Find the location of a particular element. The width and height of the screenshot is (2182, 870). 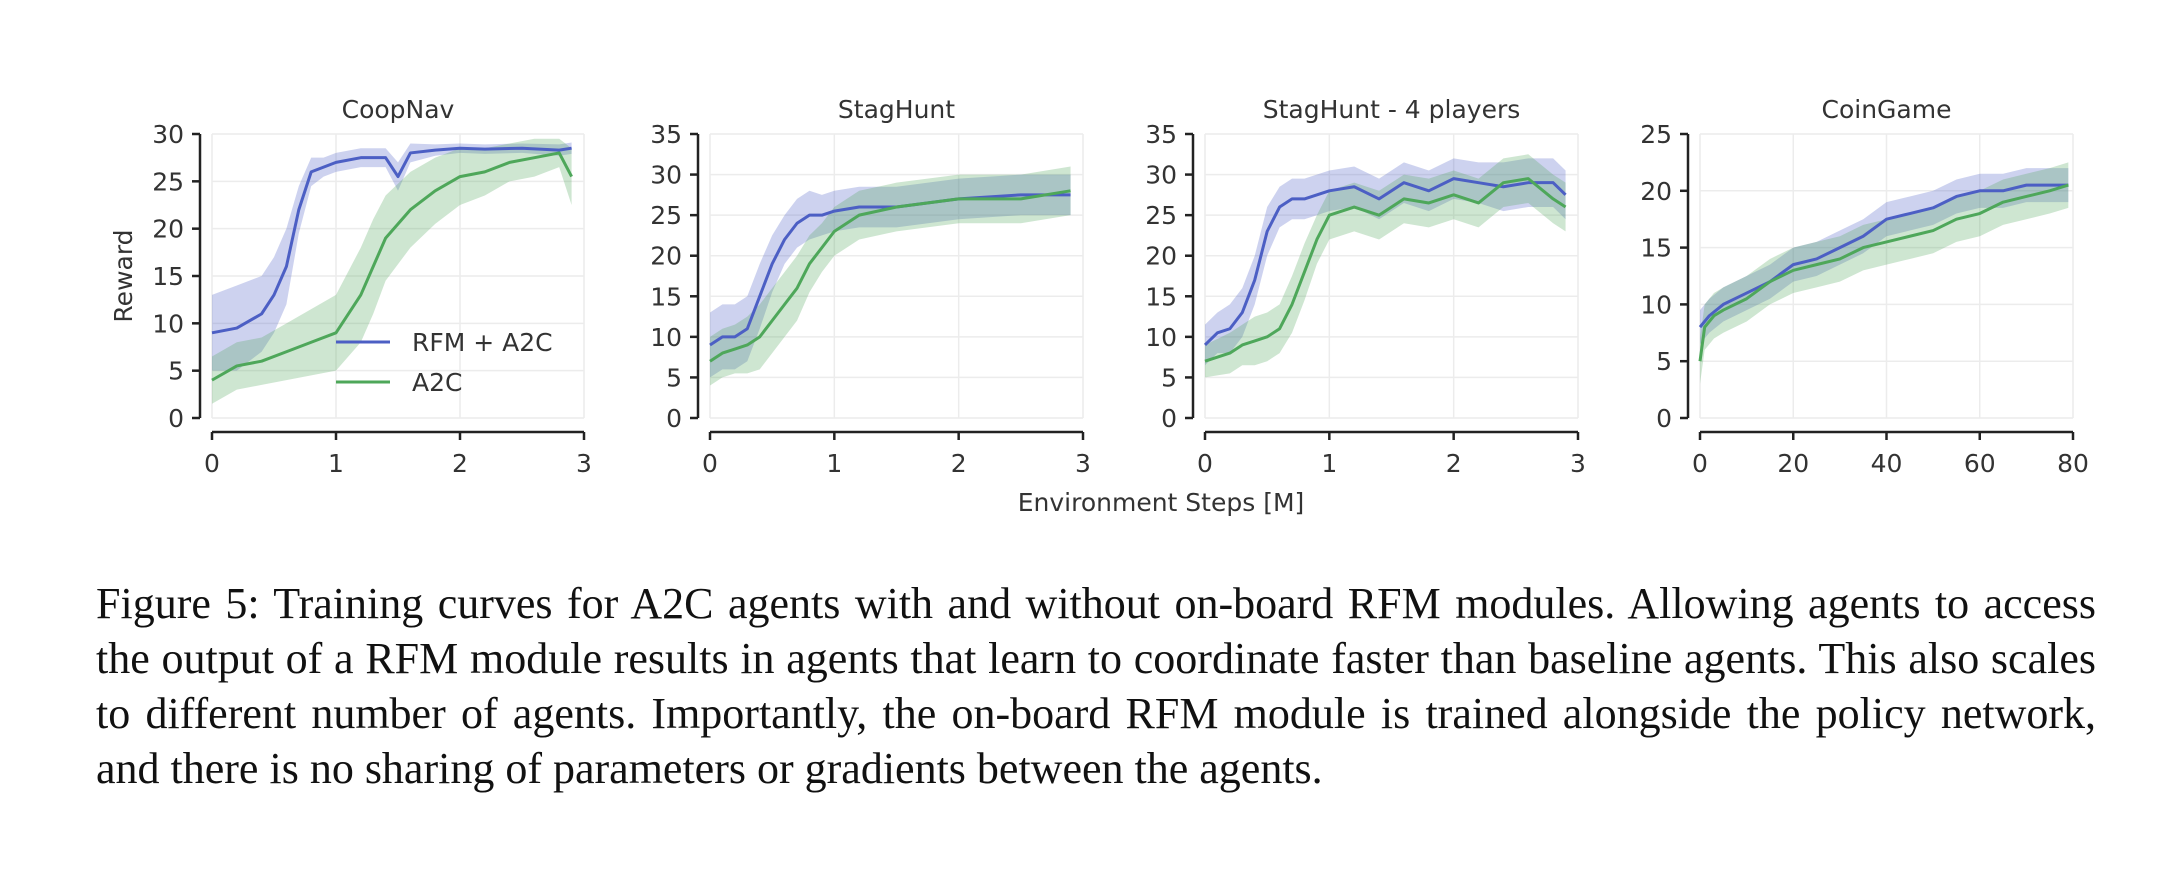

chart-title: StagHunt is located at coordinates (896, 109).